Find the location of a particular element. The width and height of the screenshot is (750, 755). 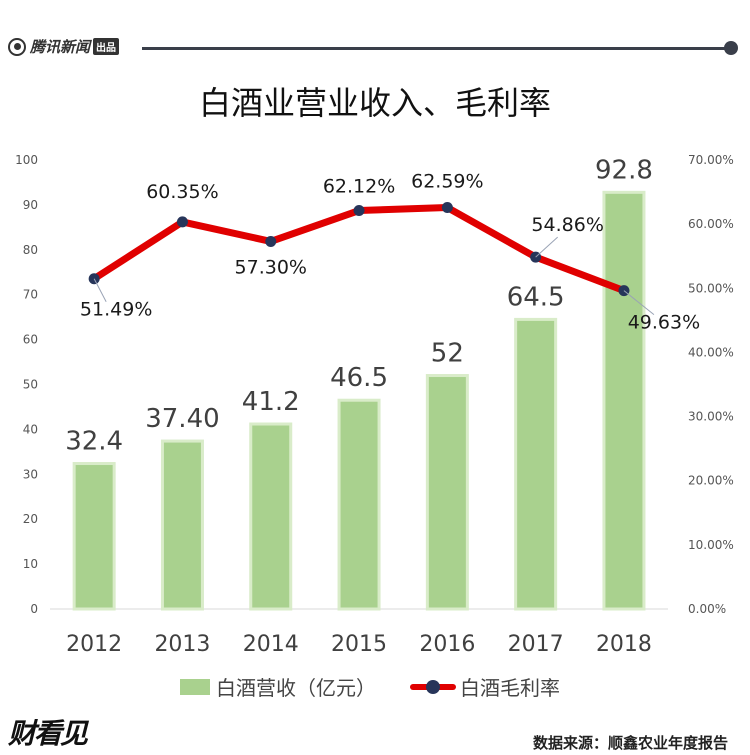

bar-value-label: 46.5 is located at coordinates (359, 378).